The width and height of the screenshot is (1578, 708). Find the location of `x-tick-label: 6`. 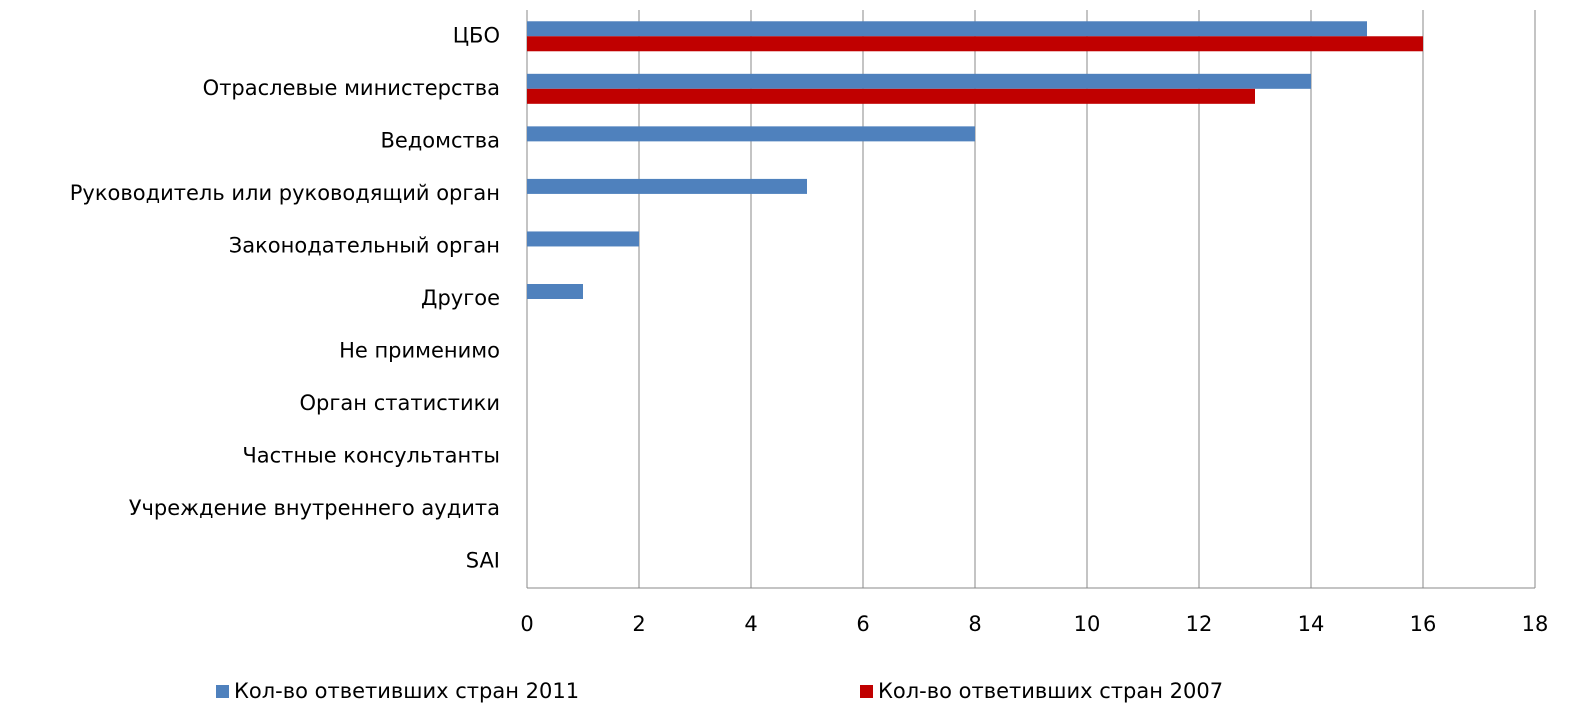

x-tick-label: 6 is located at coordinates (862, 624).